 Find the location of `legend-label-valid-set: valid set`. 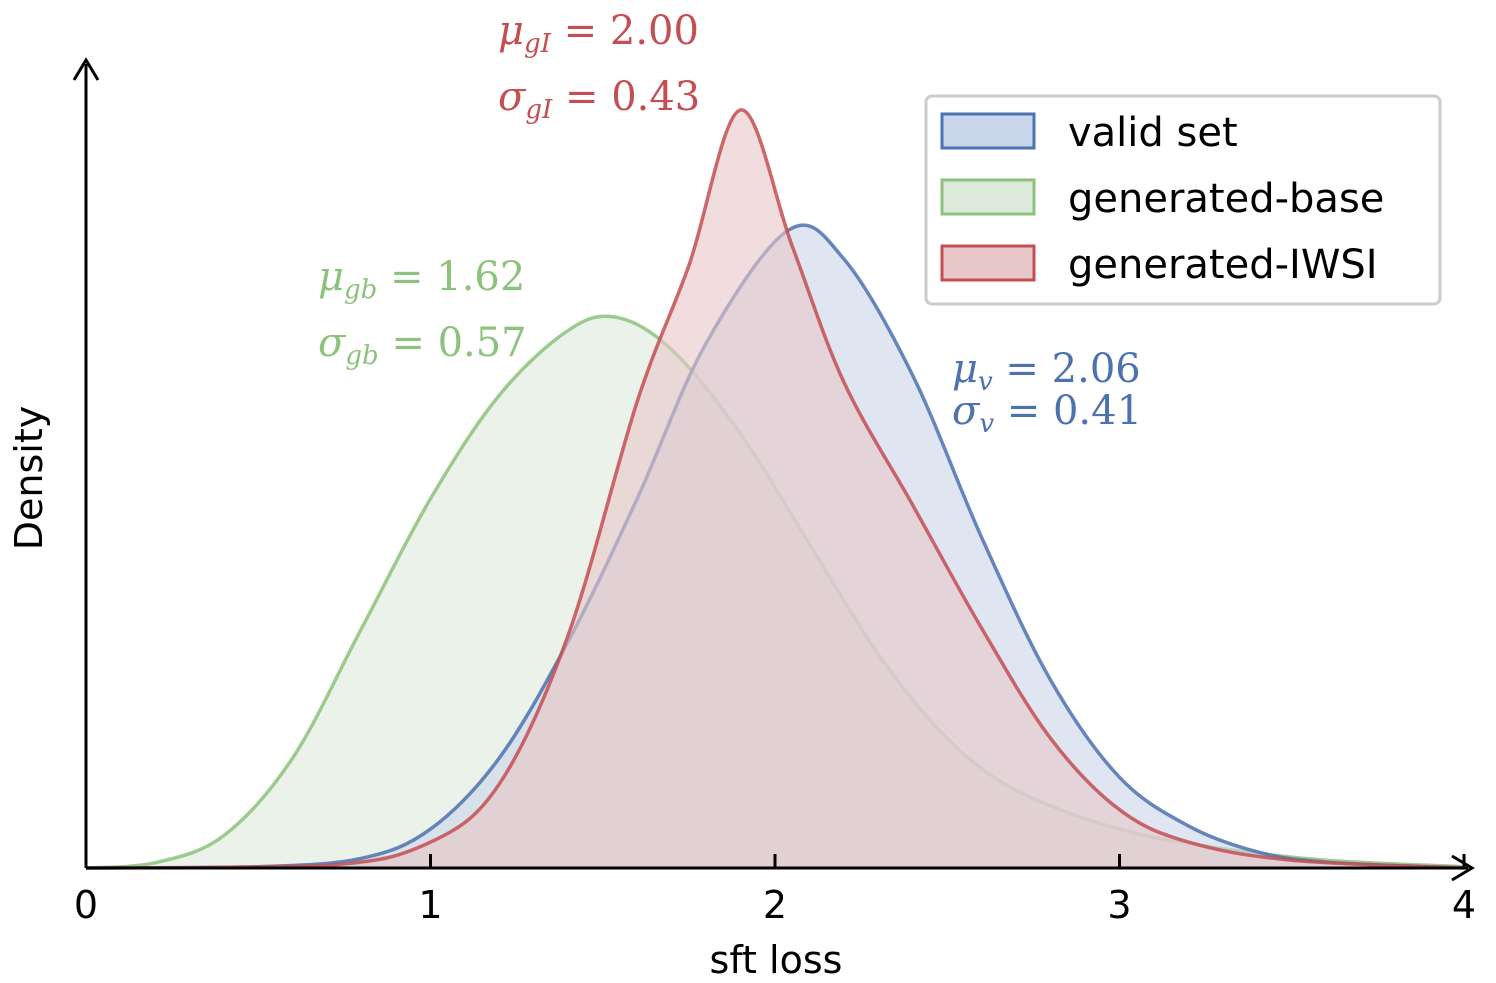

legend-label-valid-set: valid set is located at coordinates (1153, 133).